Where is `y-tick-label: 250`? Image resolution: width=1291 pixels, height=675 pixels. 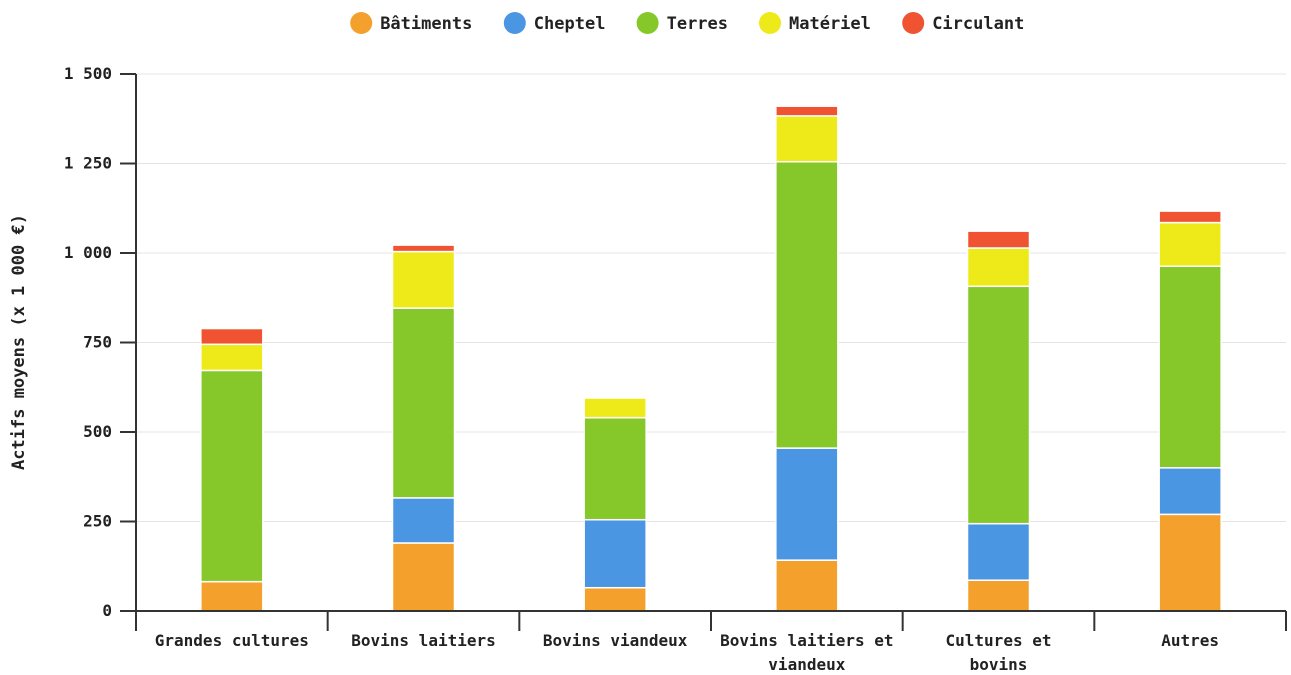 y-tick-label: 250 is located at coordinates (97, 521).